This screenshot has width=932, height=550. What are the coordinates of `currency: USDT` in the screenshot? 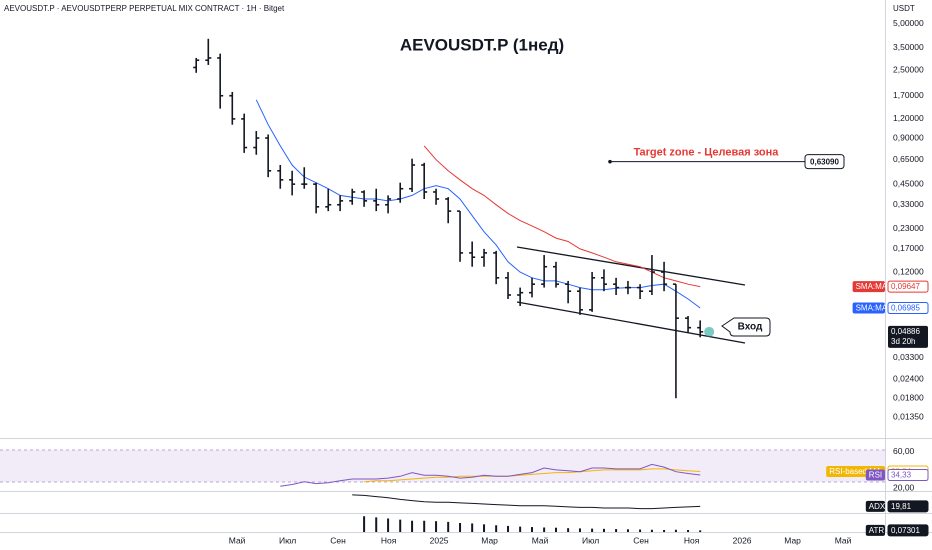 It's located at (904, 8).